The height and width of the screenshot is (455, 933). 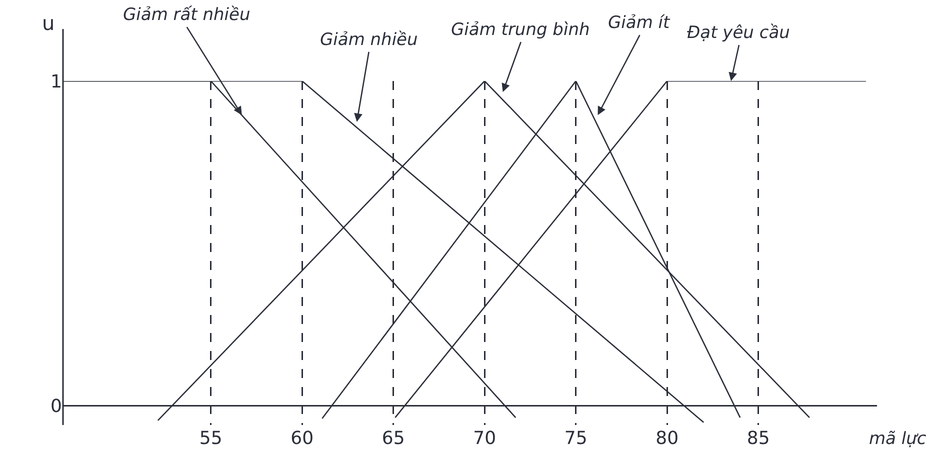 I want to click on x-tick-label: 80, so click(x=667, y=438).